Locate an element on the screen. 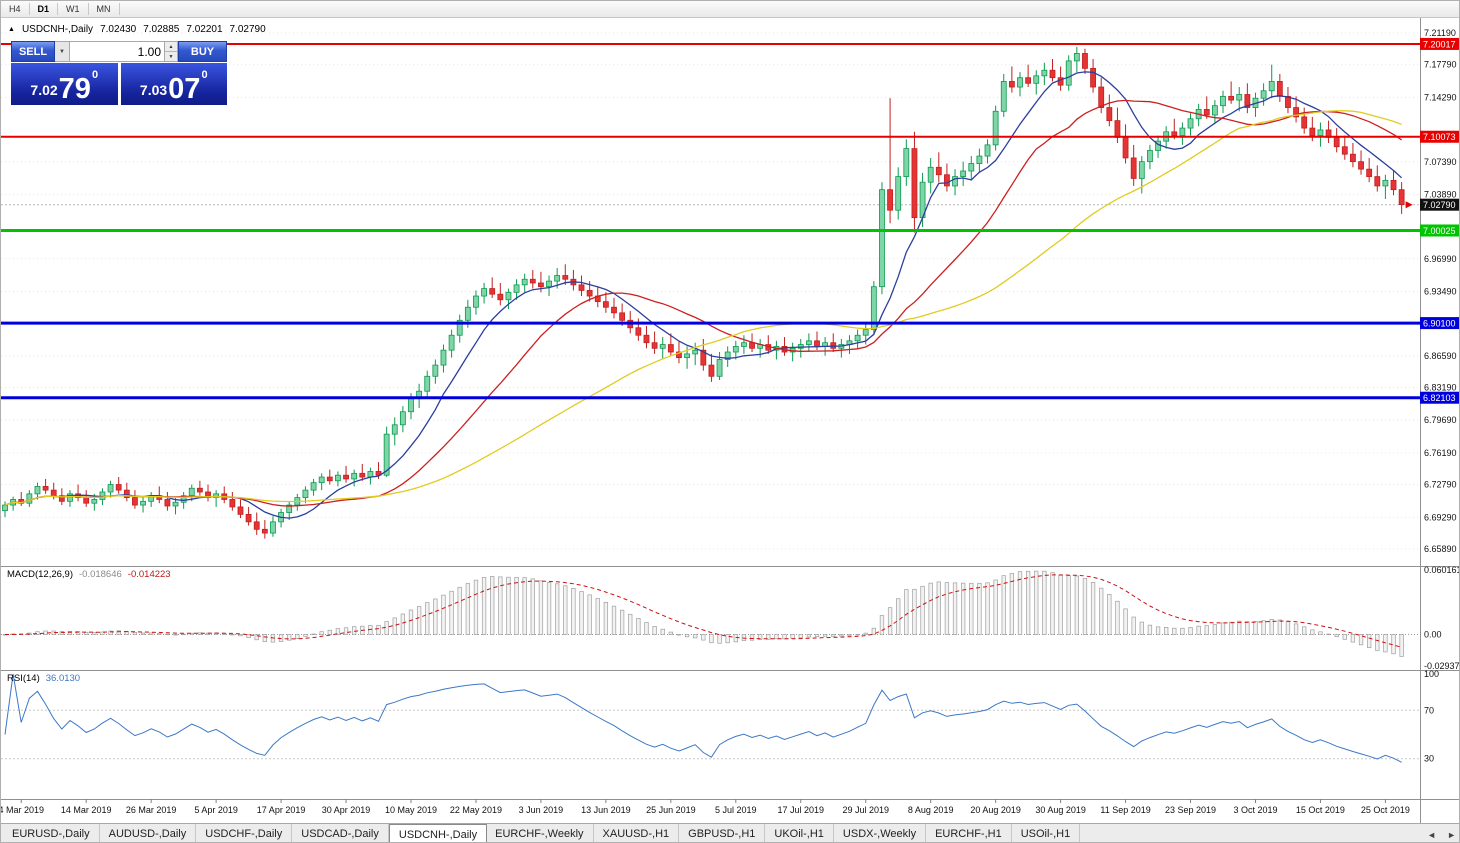 The width and height of the screenshot is (1460, 843). svg-text: 3 Jun 2019 is located at coordinates (541, 810).